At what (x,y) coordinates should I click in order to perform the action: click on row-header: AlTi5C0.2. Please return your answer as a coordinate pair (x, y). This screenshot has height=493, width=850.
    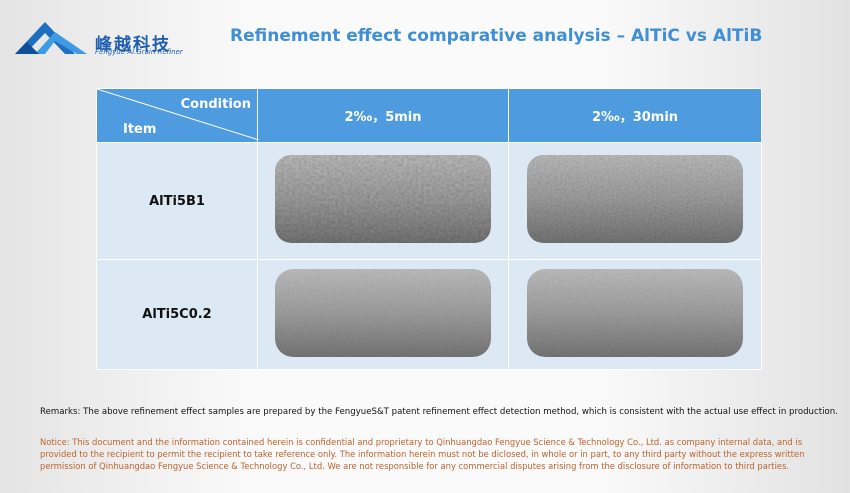
    Looking at the image, I should click on (177, 314).